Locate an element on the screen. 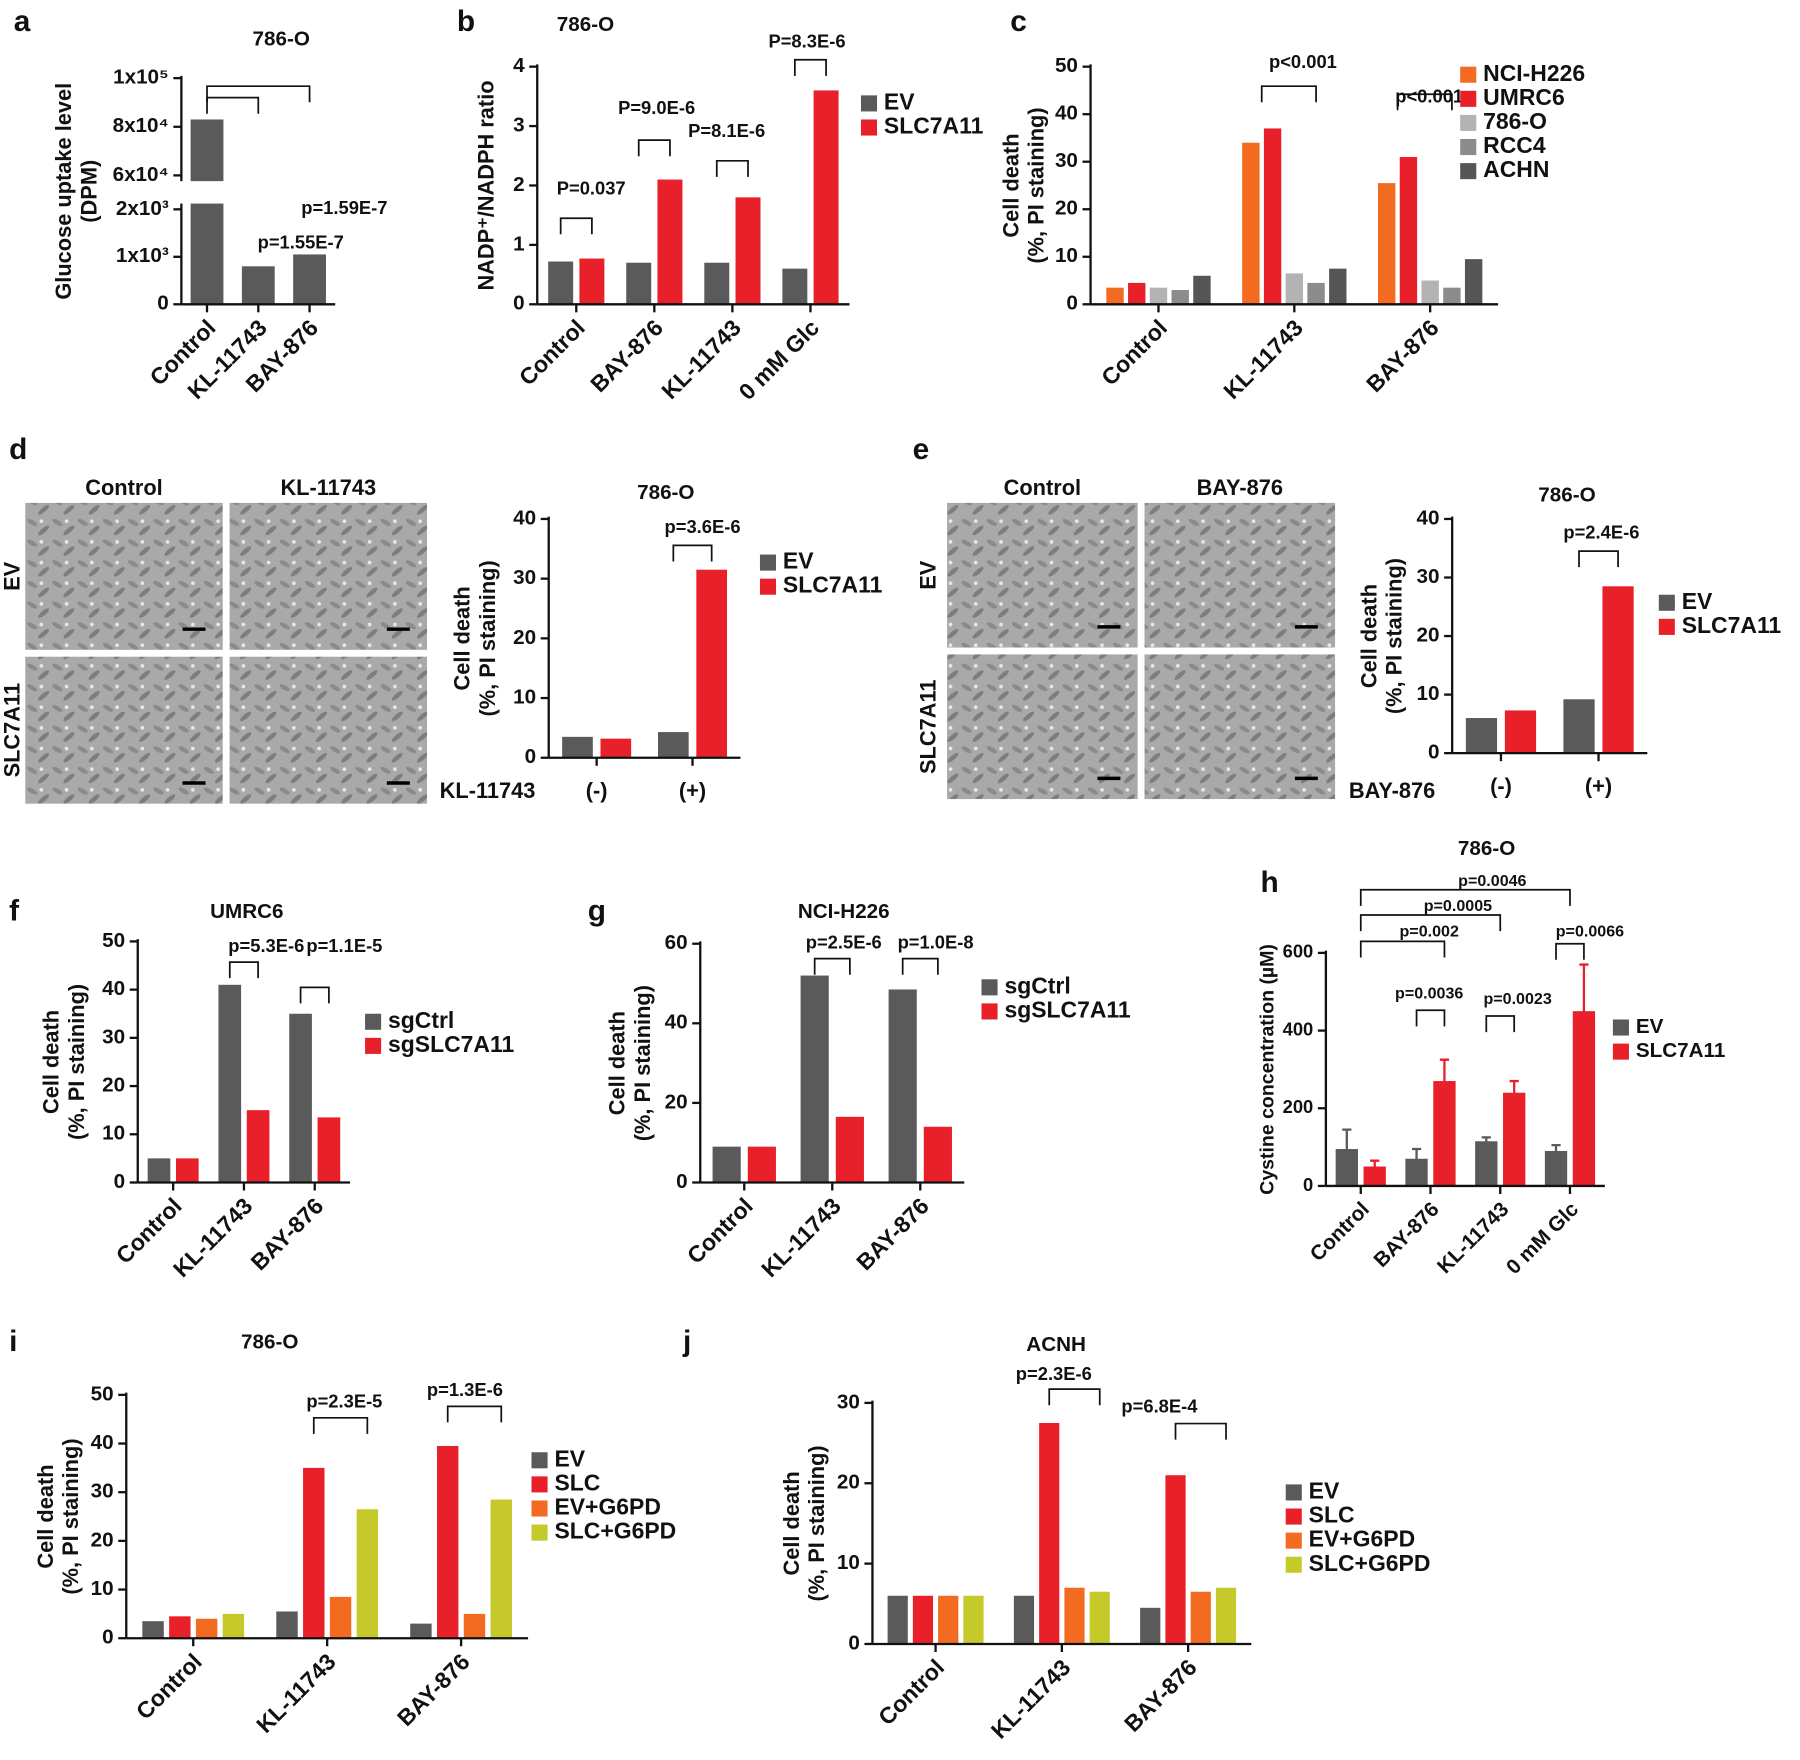 Image resolution: width=1800 pixels, height=1760 pixels. legend-label: 786-O is located at coordinates (1515, 121).